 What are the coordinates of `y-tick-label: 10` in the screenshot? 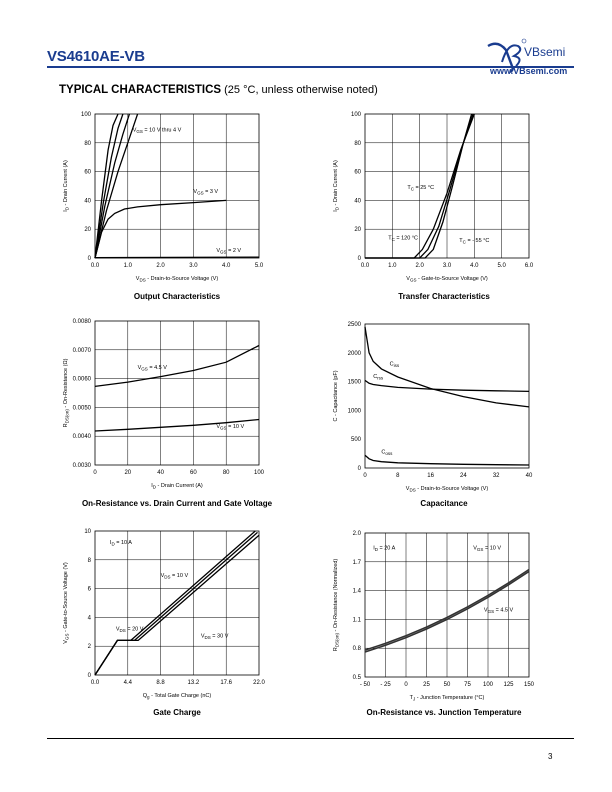 It's located at (87, 532).